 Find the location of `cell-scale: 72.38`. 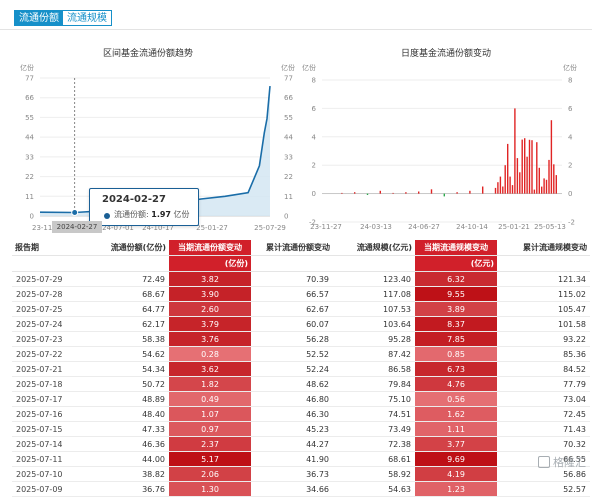

cell-scale: 72.38 is located at coordinates (374, 444).